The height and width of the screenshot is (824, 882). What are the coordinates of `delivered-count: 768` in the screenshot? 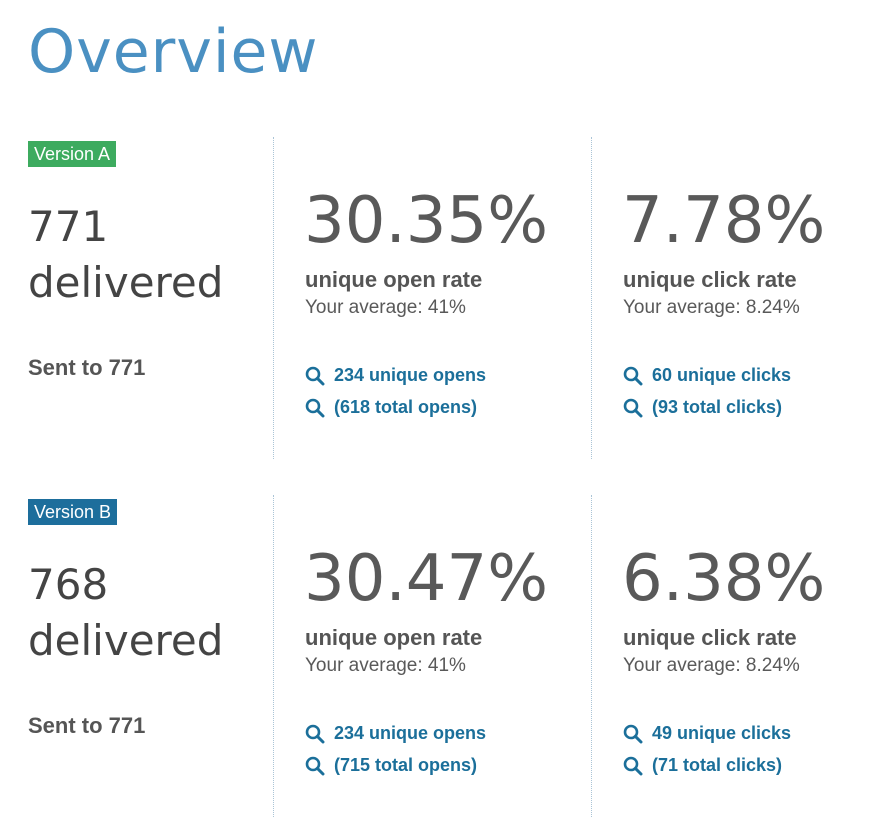 It's located at (68, 584).